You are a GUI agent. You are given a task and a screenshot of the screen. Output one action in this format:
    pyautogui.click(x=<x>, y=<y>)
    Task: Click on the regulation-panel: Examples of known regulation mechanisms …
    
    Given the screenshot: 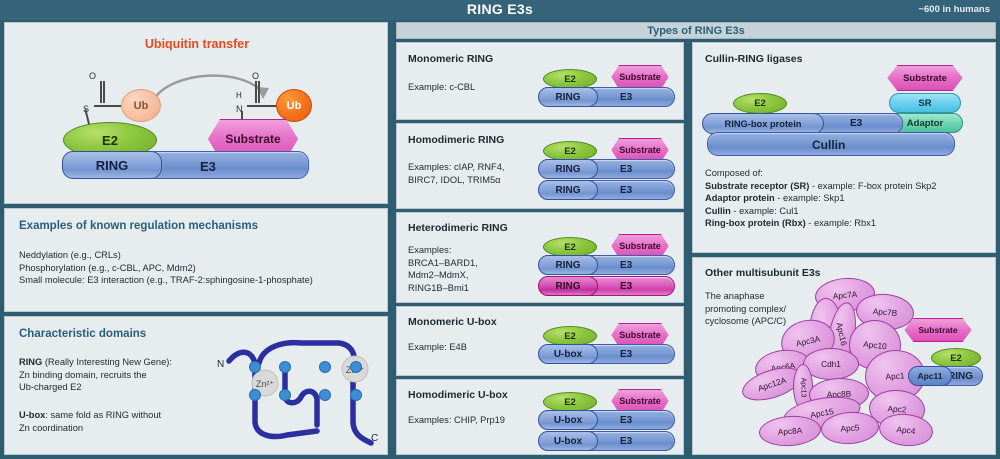 What is the action you would take?
    pyautogui.click(x=196, y=260)
    